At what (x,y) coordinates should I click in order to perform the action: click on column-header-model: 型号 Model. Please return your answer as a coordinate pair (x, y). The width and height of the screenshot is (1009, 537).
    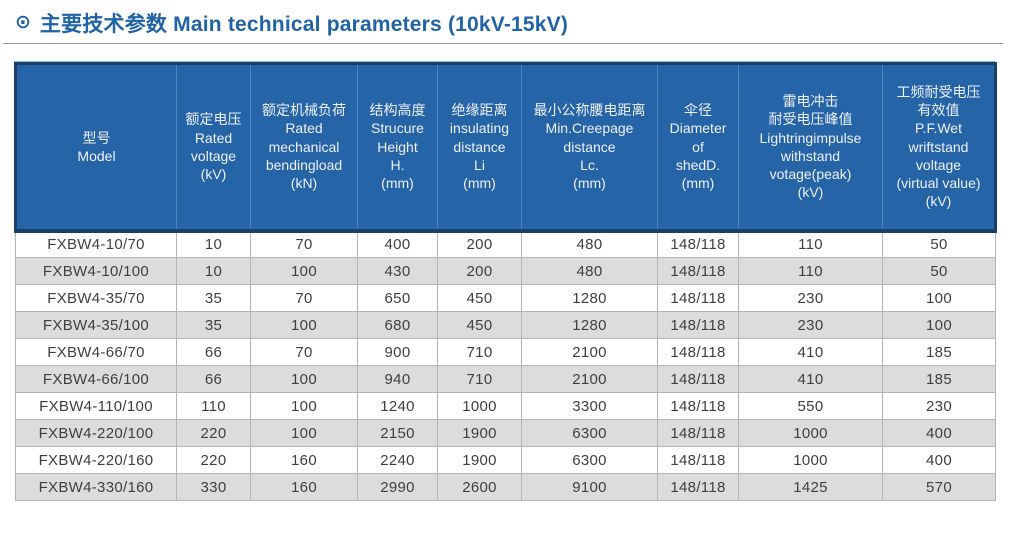
    Looking at the image, I should click on (95, 147).